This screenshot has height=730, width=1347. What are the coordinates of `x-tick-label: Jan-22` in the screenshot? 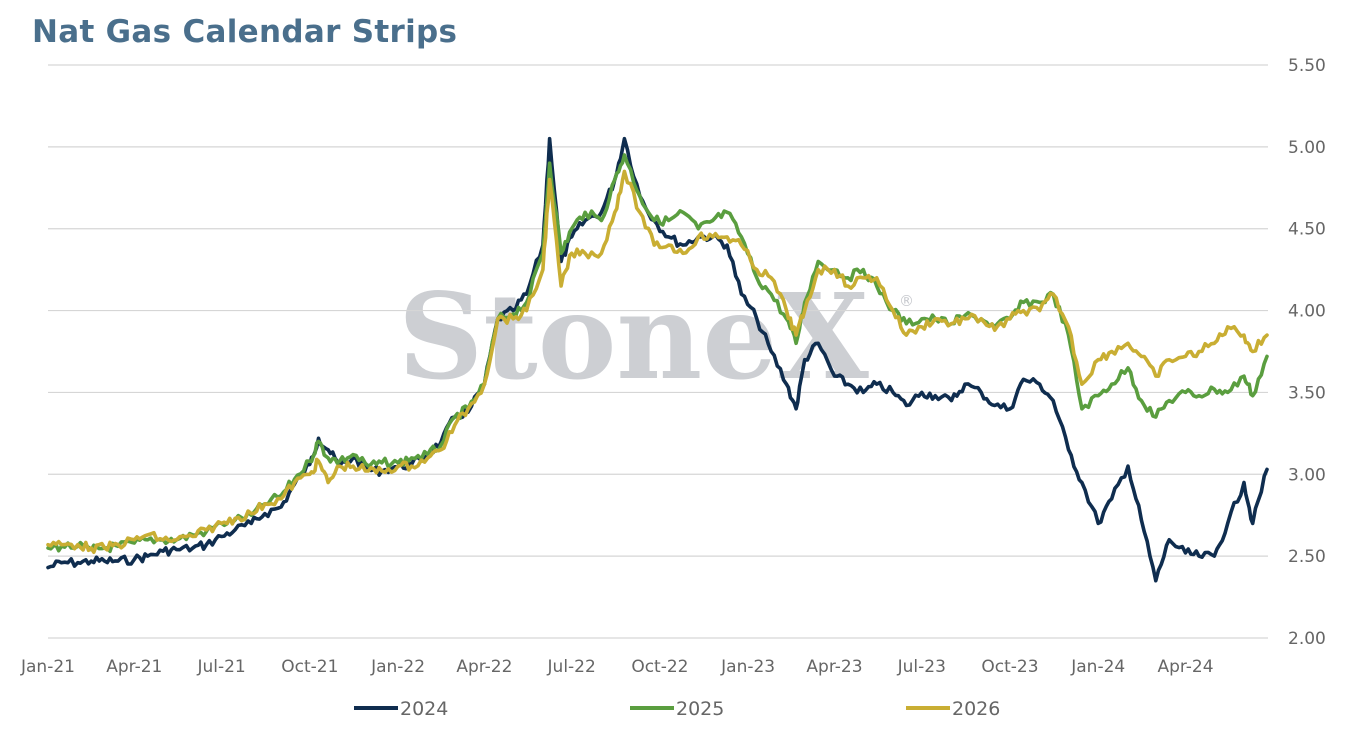 It's located at (397, 667).